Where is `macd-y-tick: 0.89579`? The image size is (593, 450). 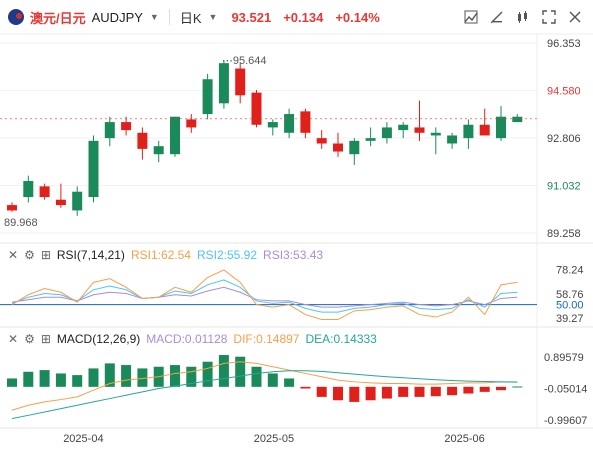
macd-y-tick: 0.89579 is located at coordinates (564, 358).